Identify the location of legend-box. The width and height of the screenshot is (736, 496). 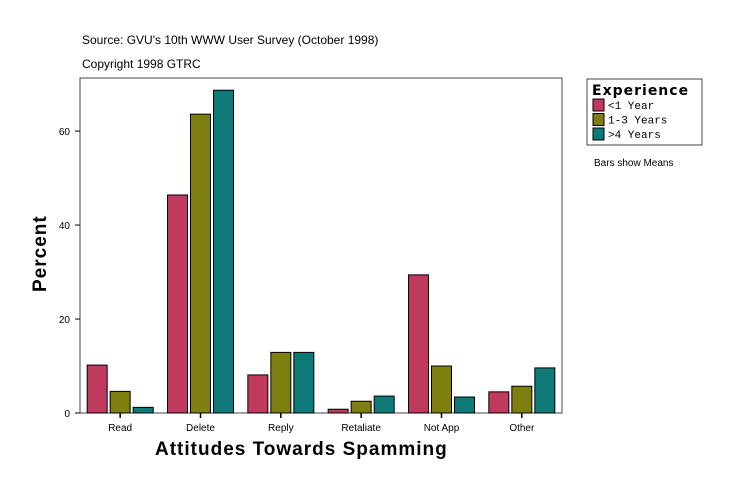
(644, 112).